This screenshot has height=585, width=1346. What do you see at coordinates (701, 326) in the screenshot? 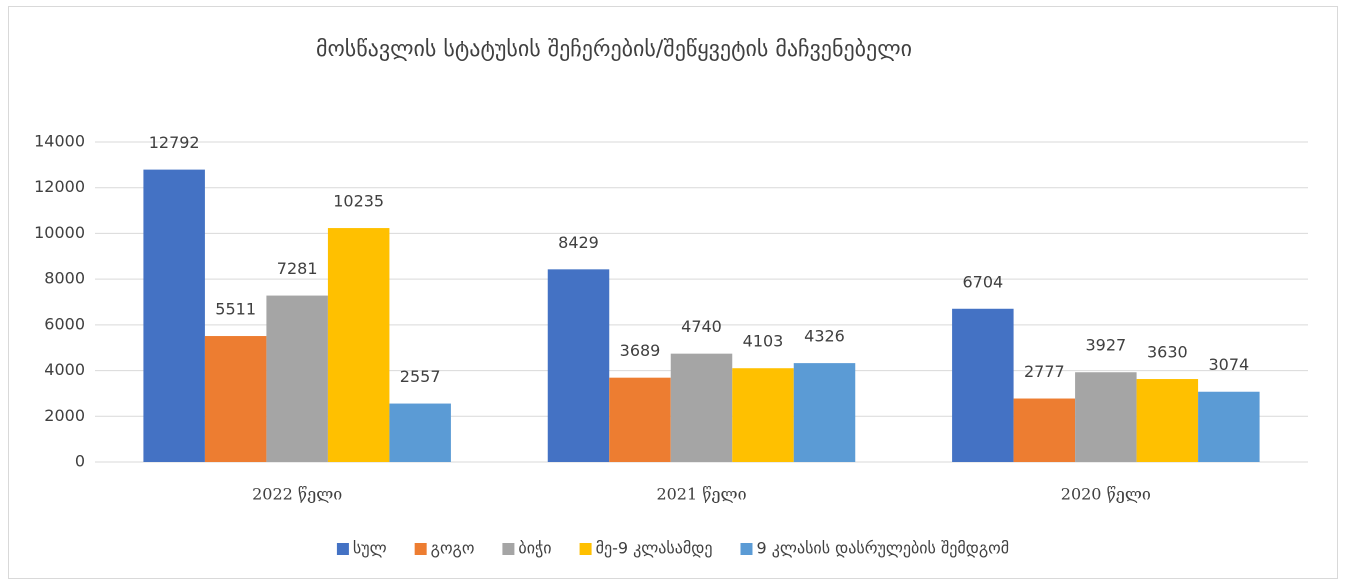
I see `data-label: 4740` at bounding box center [701, 326].